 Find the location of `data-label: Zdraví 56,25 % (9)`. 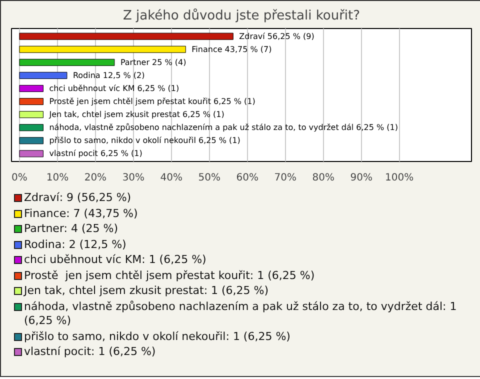

data-label: Zdraví 56,25 % (9) is located at coordinates (276, 36).